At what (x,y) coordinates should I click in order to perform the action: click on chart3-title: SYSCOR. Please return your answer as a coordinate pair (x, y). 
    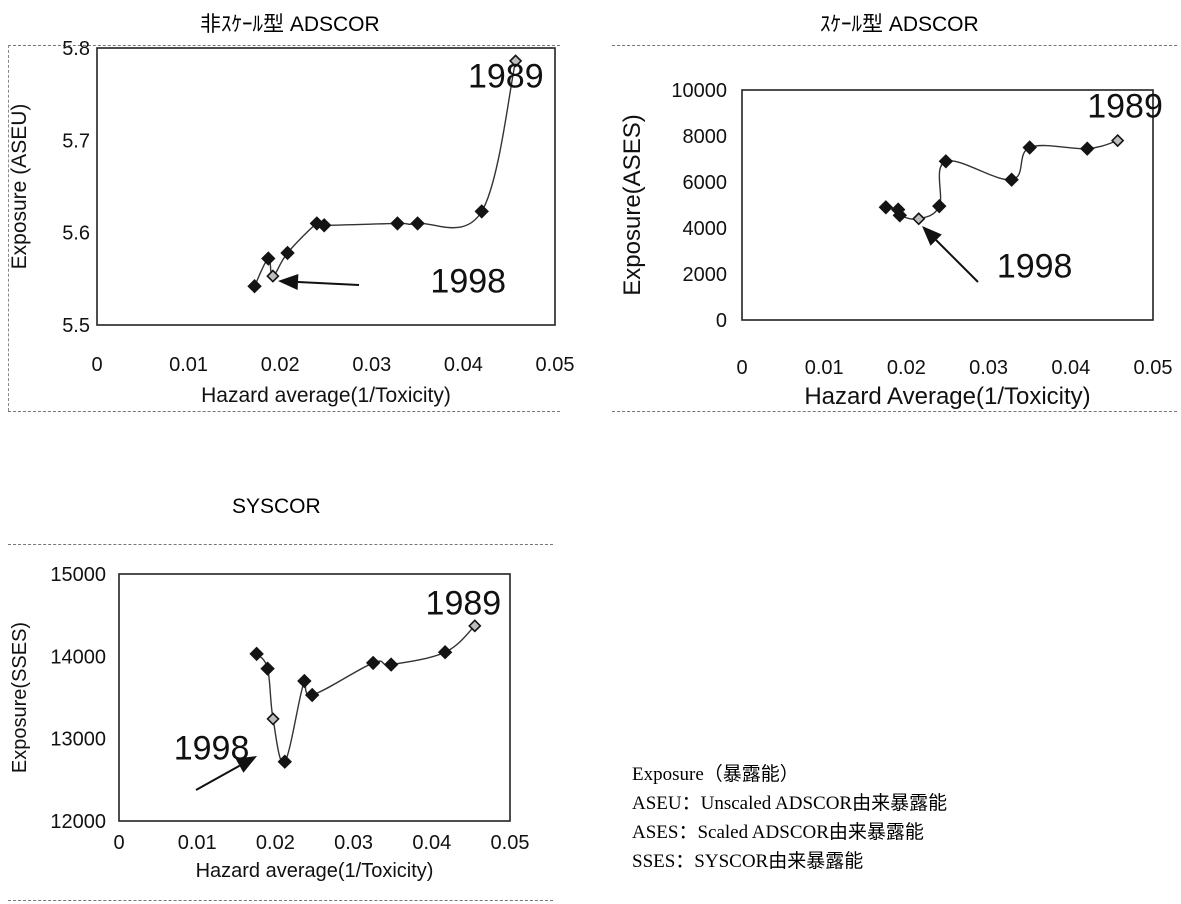
    Looking at the image, I should click on (276, 506).